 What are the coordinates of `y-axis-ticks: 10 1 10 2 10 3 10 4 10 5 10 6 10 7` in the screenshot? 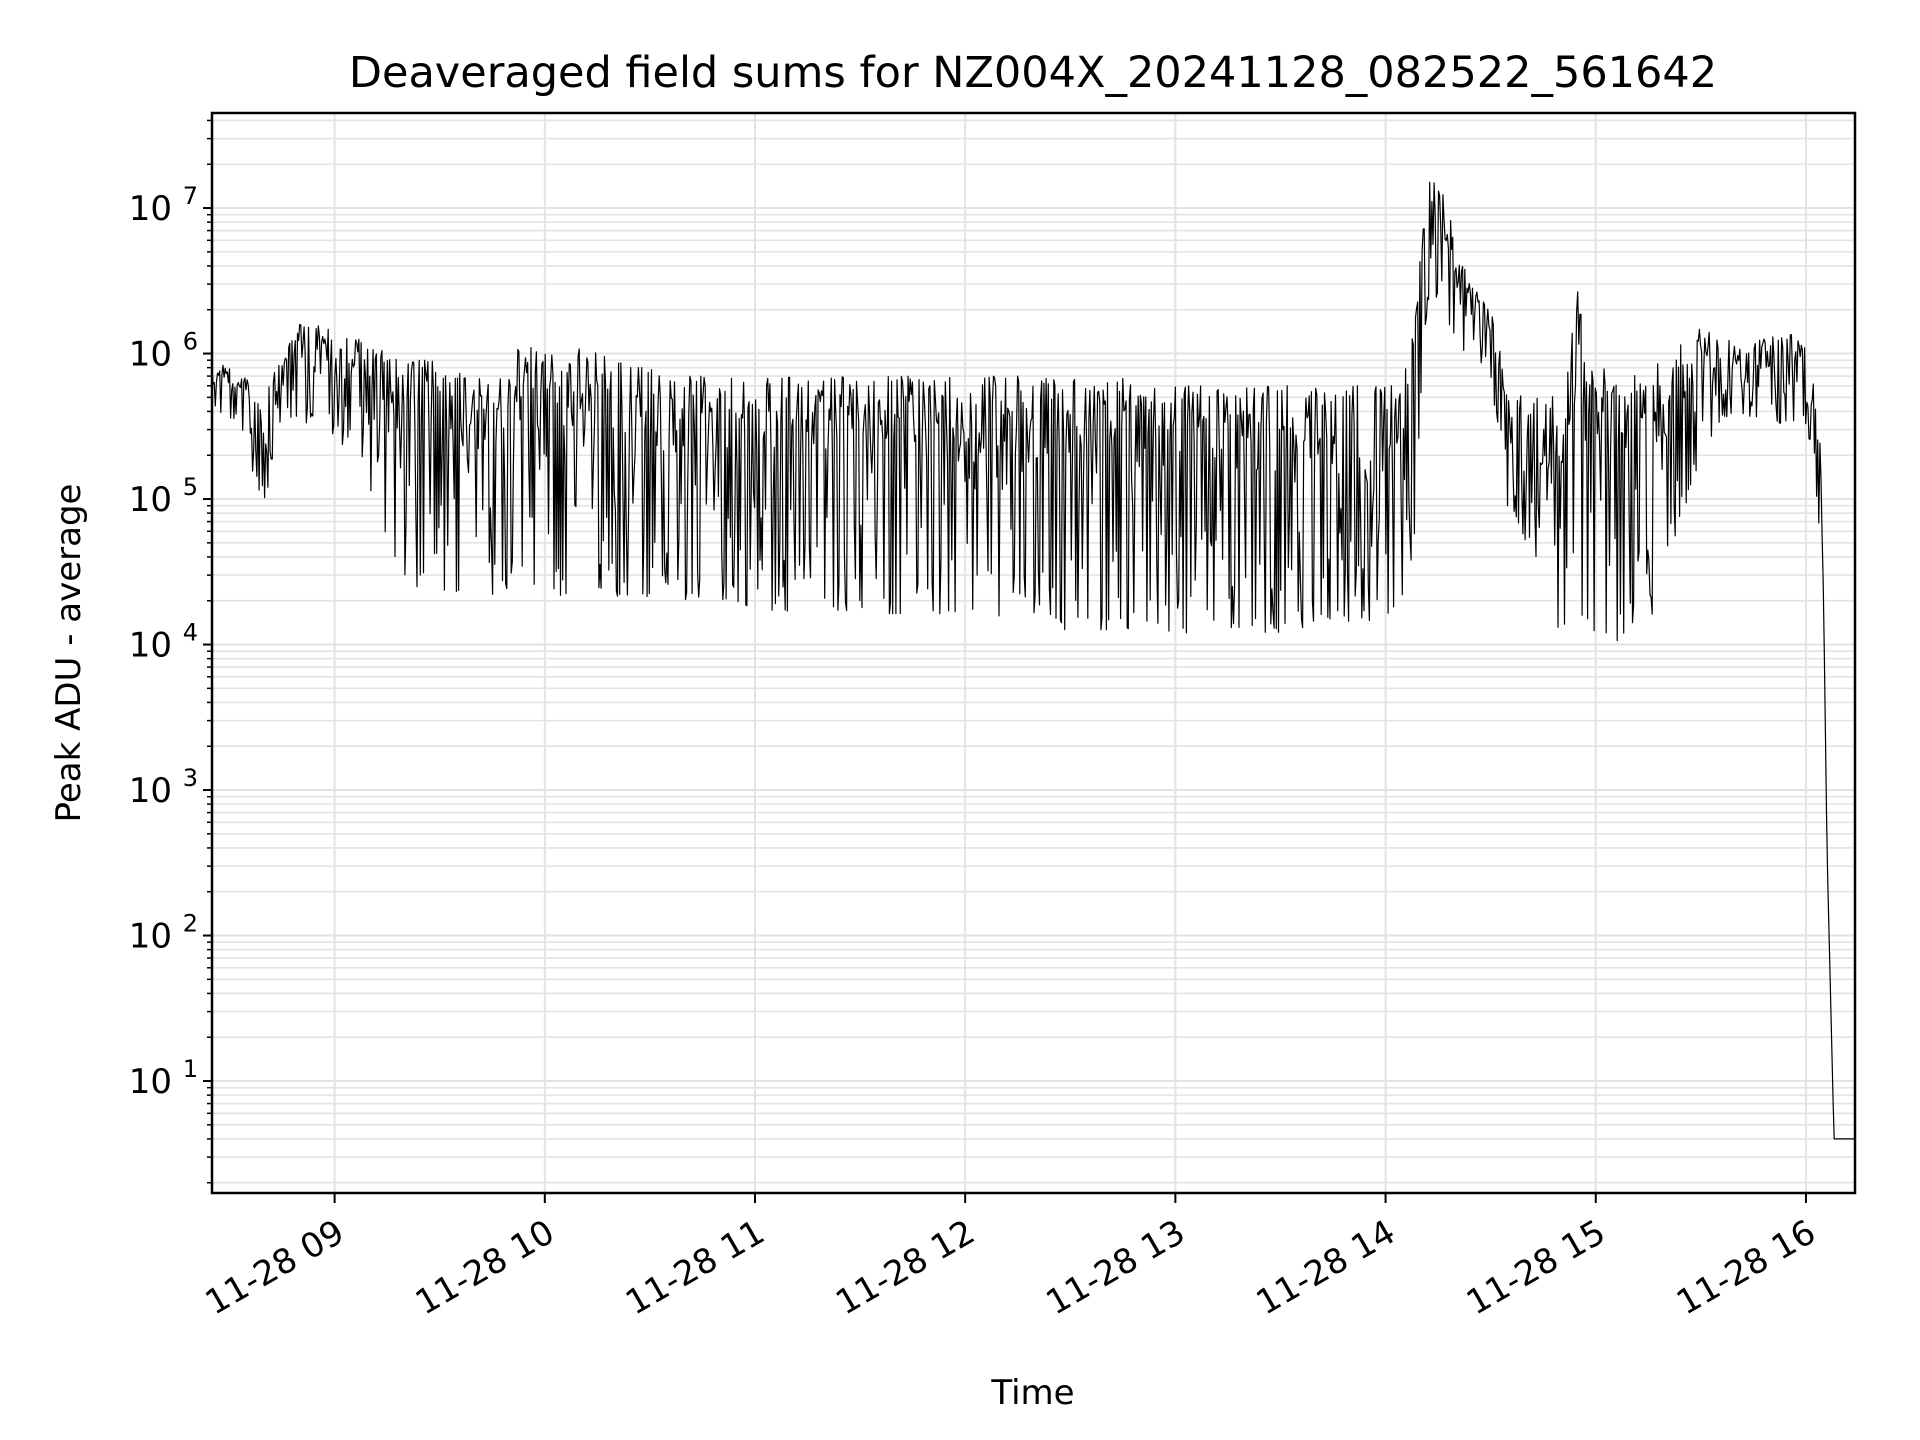 It's located at (170, 651).